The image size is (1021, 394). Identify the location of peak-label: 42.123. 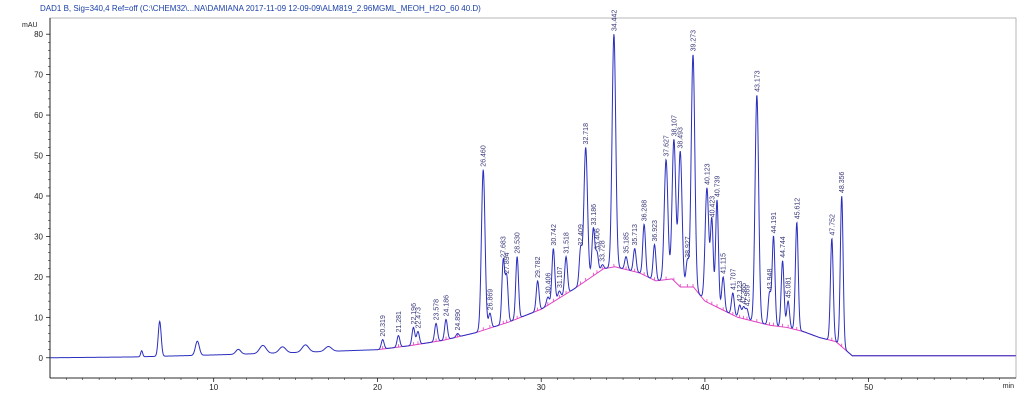
(740, 292).